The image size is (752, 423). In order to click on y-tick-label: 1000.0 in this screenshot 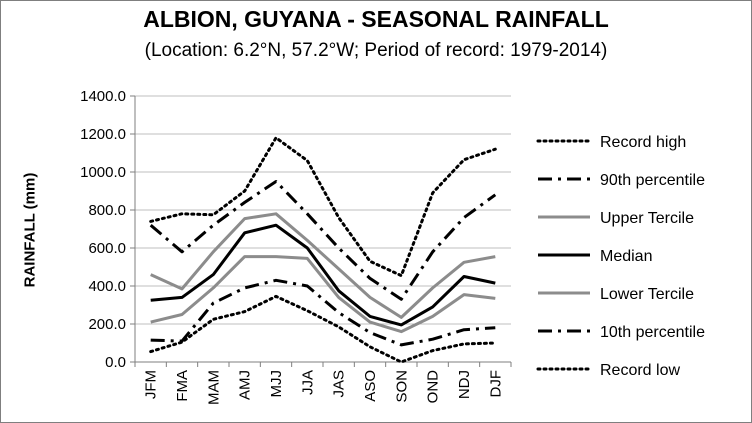, I will do `click(103, 172)`.